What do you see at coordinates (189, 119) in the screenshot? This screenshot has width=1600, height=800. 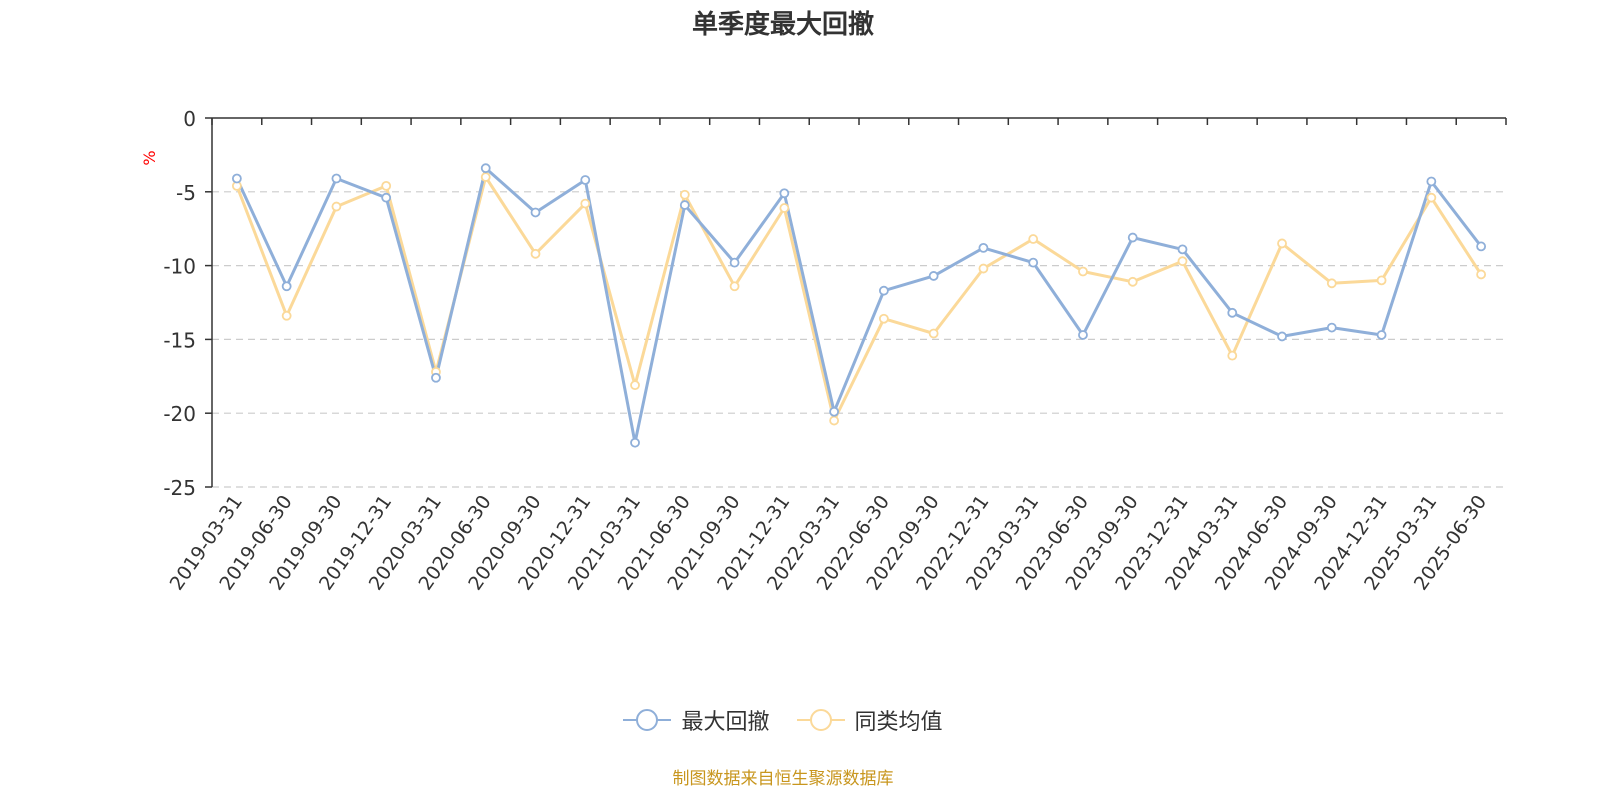 I see `y-tick-label: 0` at bounding box center [189, 119].